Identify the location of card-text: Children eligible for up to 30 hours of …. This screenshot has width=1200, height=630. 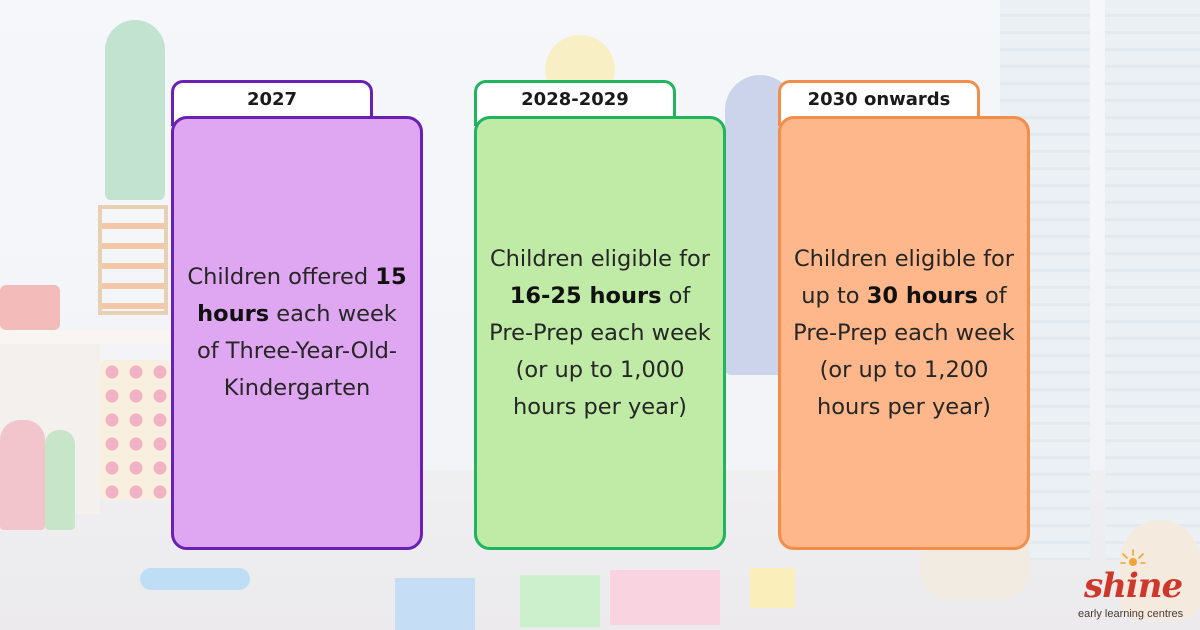
(904, 333).